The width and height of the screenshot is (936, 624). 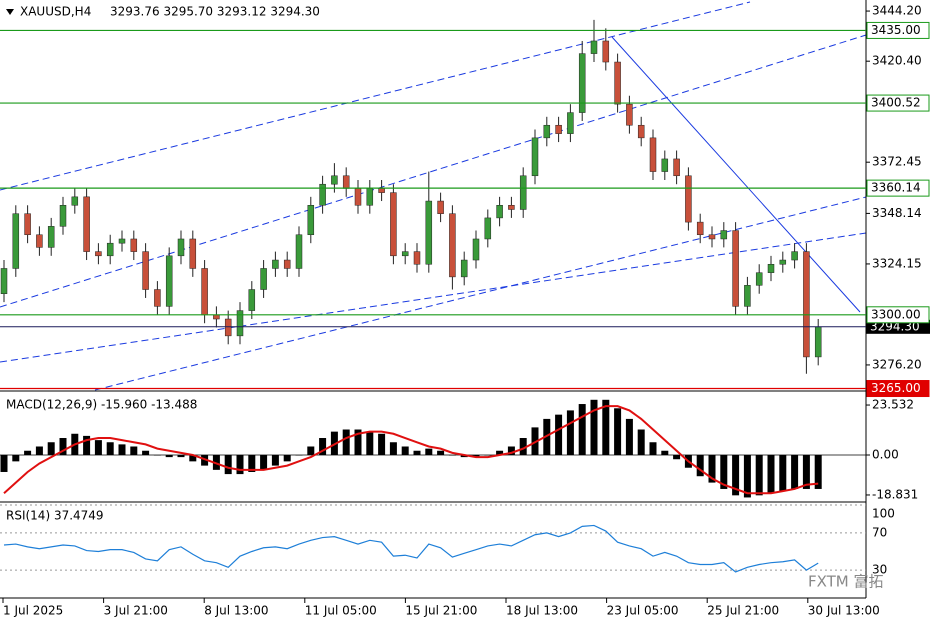 What do you see at coordinates (411, 548) in the screenshot?
I see `rsi-line` at bounding box center [411, 548].